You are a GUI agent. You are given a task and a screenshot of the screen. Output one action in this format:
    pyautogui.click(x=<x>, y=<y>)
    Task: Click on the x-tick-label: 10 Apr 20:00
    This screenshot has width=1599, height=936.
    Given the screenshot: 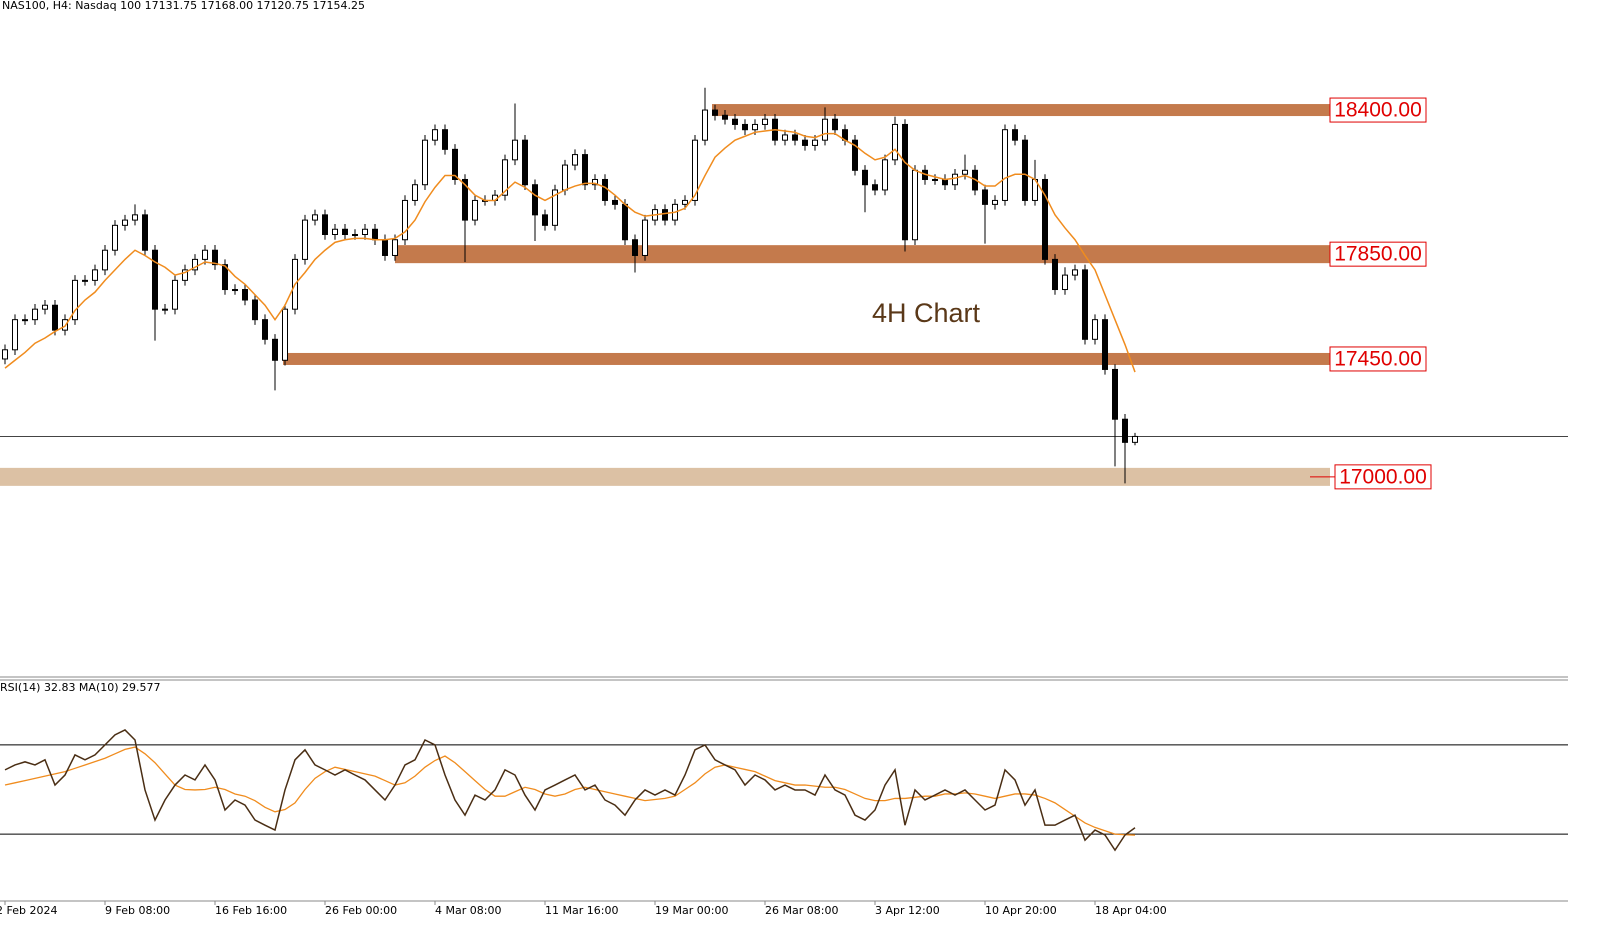 What is the action you would take?
    pyautogui.click(x=1021, y=910)
    